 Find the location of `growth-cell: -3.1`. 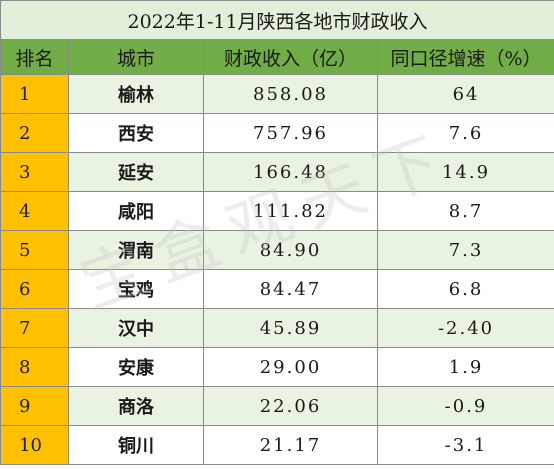

growth-cell: -3.1 is located at coordinates (465, 445).